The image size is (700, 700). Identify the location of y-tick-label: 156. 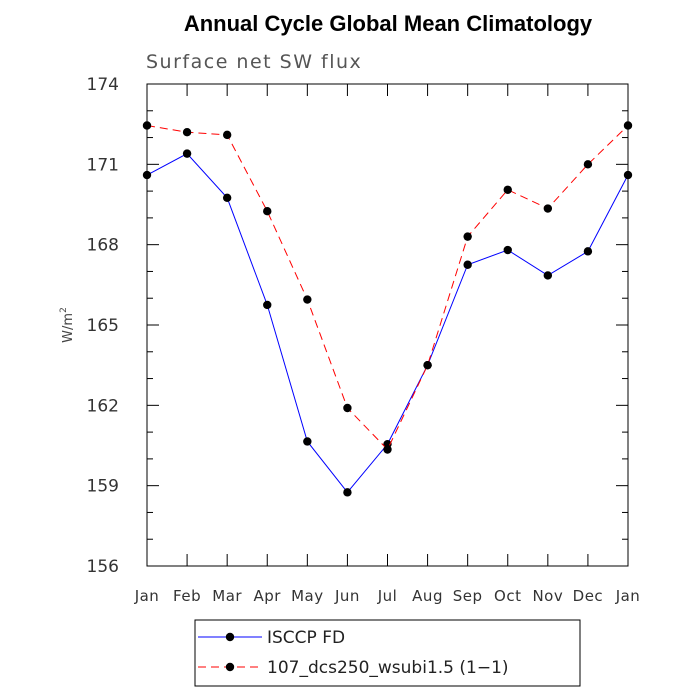
(103, 567).